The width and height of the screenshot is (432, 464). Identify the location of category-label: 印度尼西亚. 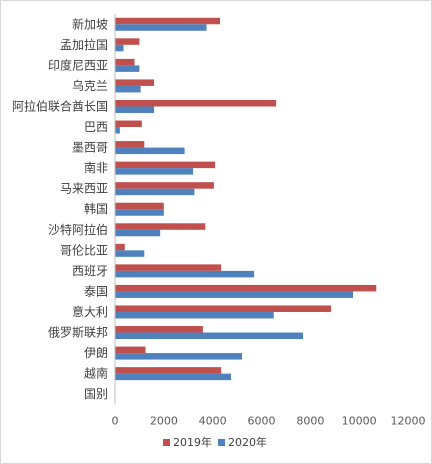
(78, 64).